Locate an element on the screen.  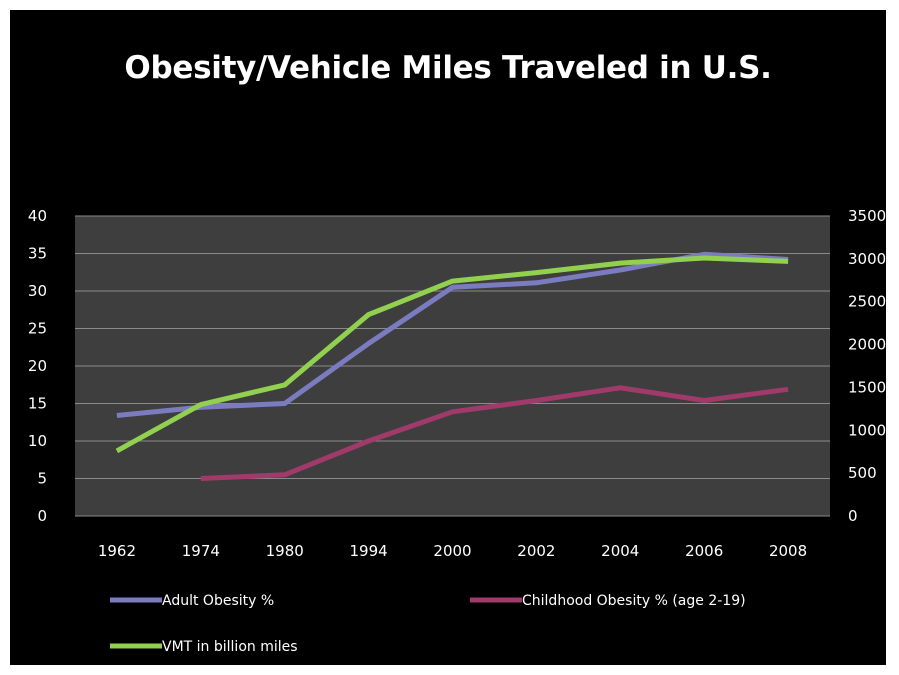
x-tick-label: 1974 is located at coordinates (201, 551).